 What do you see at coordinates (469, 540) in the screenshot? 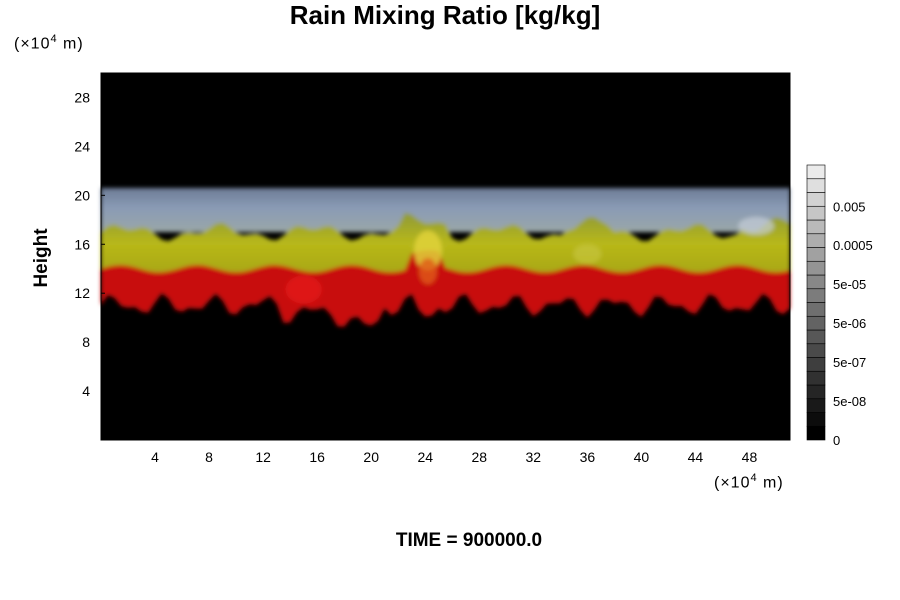
I see `time-label: TIME = 900000.0` at bounding box center [469, 540].